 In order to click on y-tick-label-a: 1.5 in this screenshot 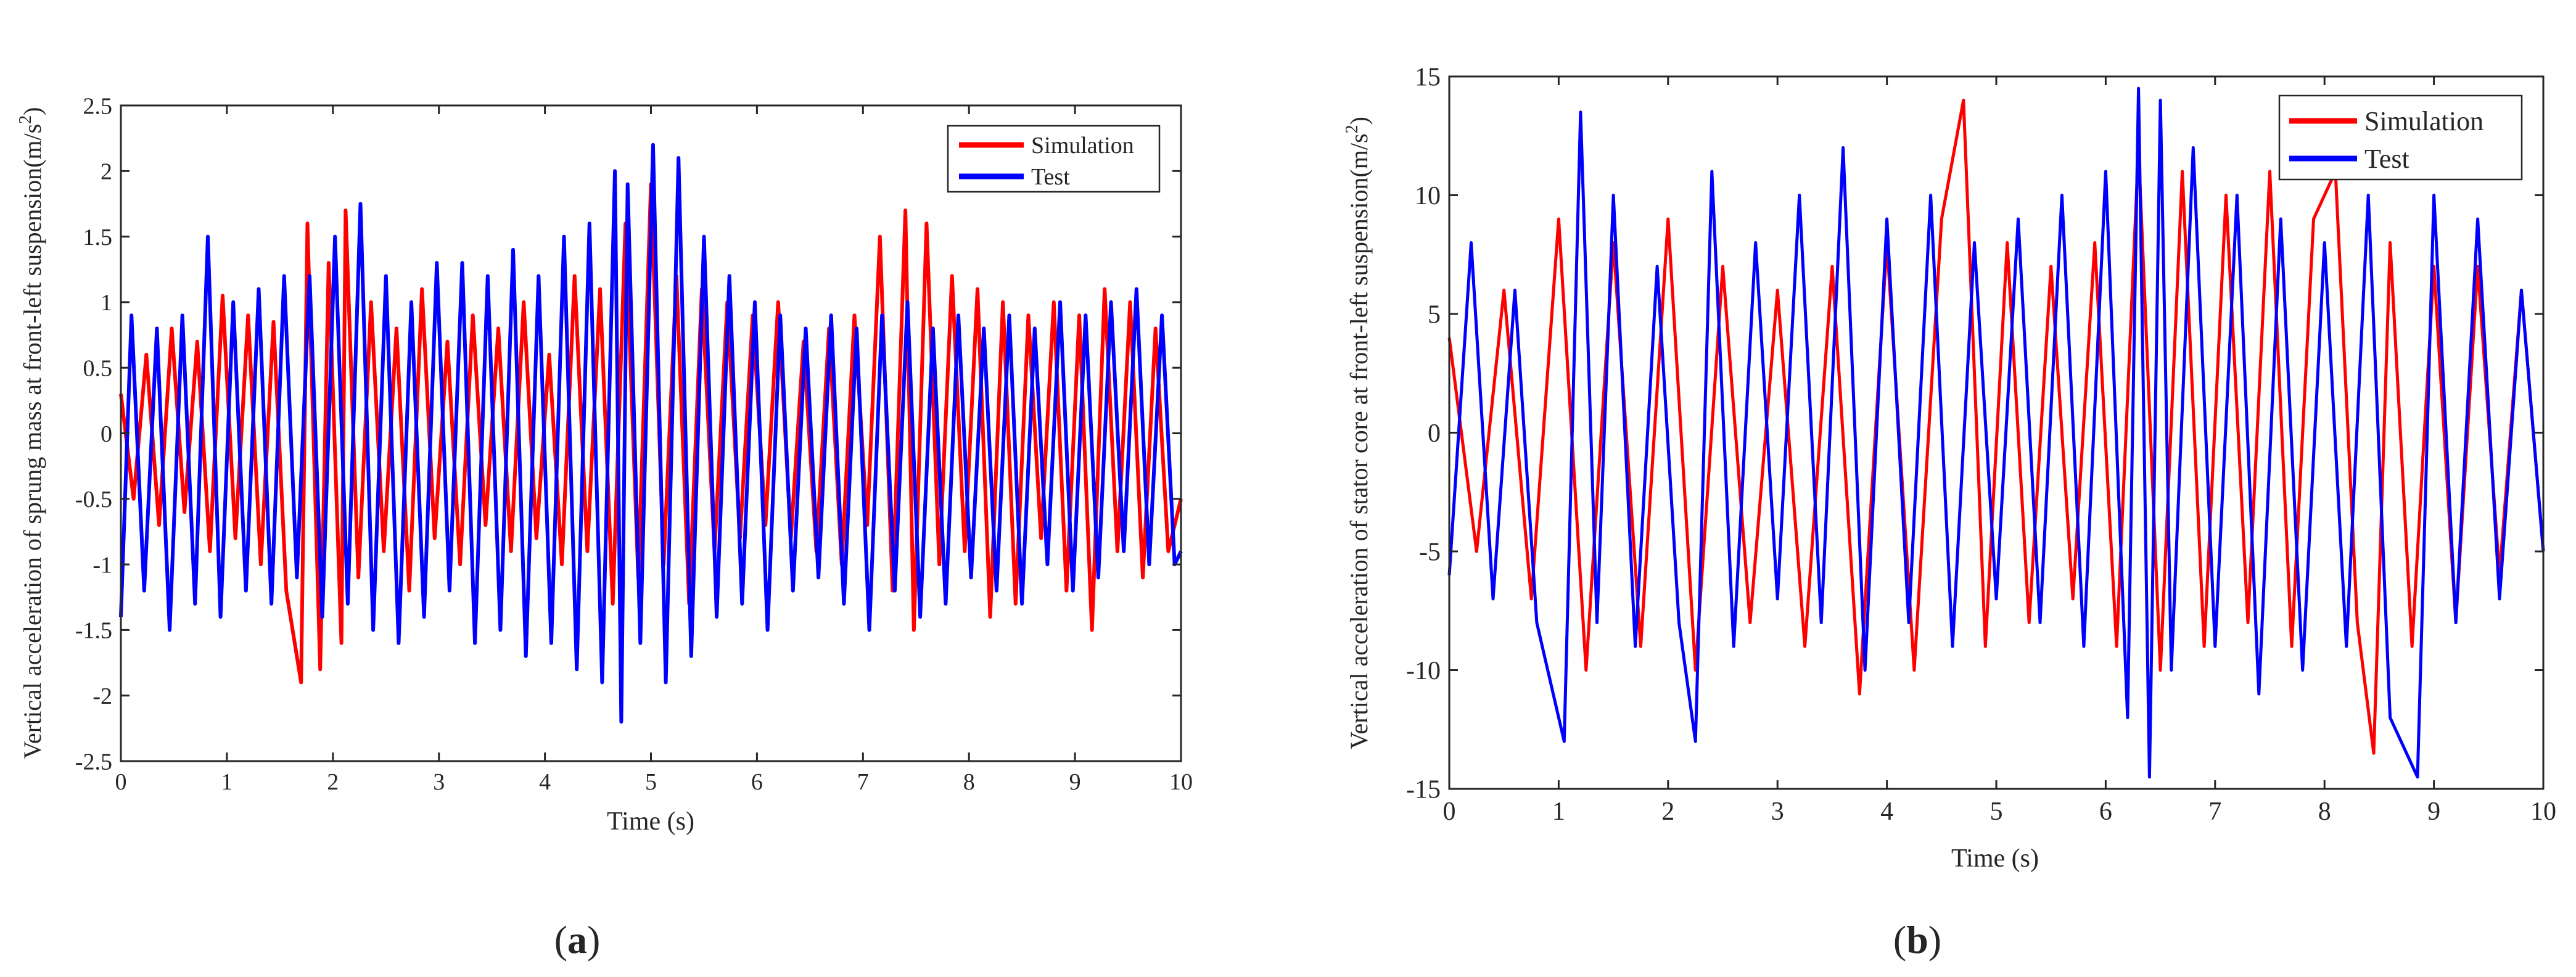, I will do `click(98, 237)`.